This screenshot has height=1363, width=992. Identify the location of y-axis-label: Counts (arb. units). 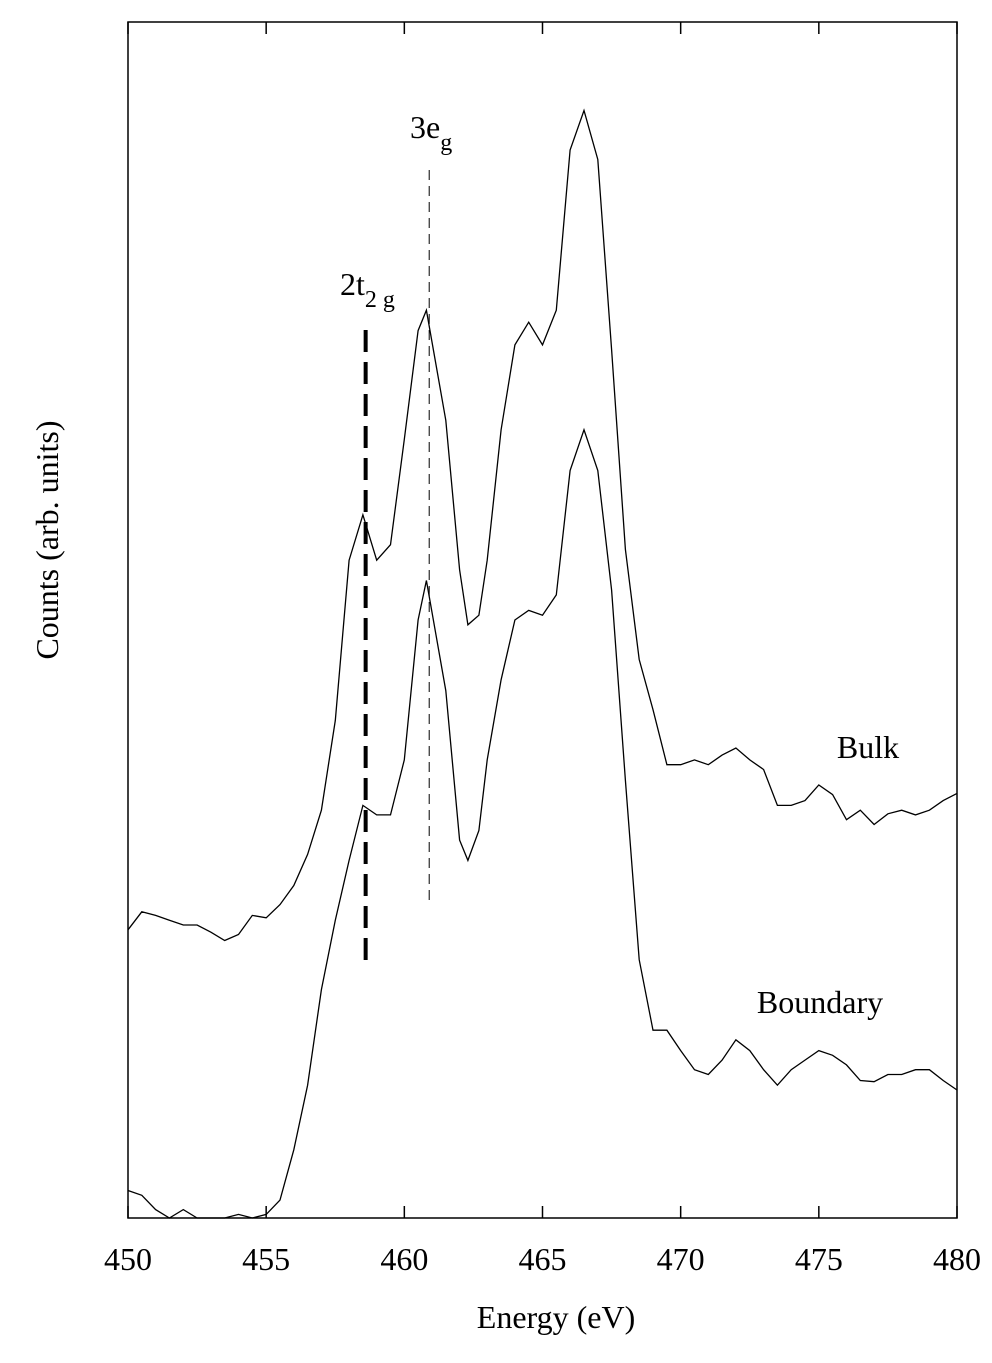
(47, 539).